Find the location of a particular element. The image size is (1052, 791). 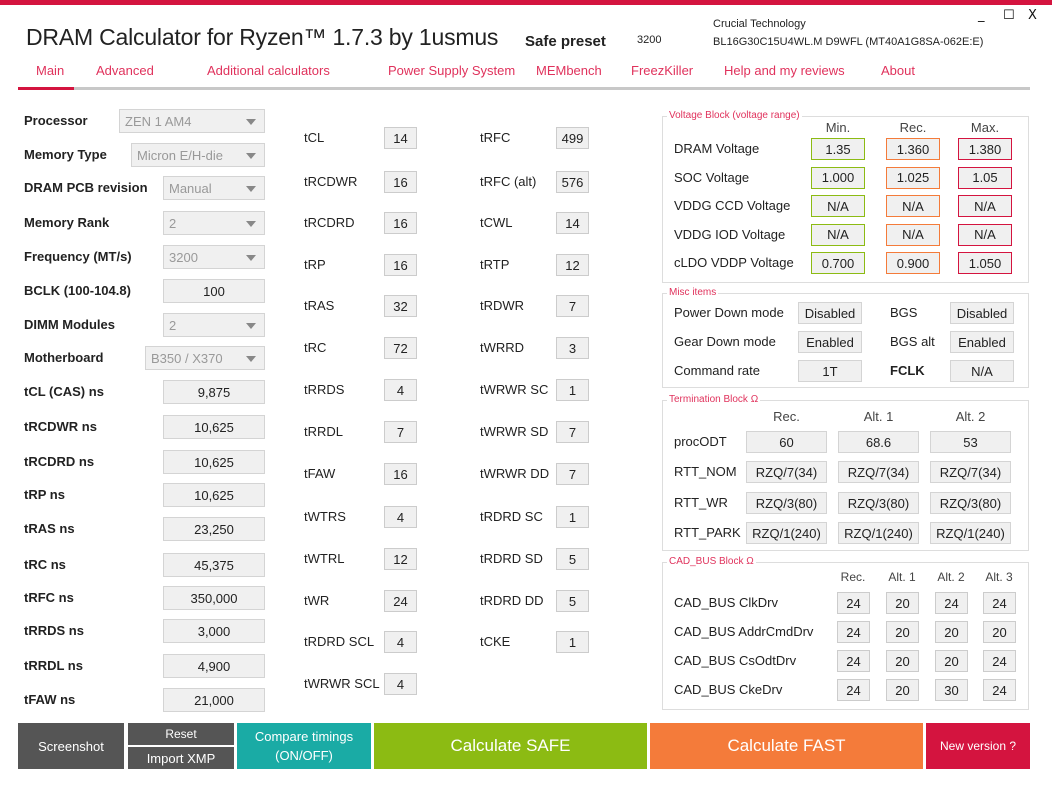

tab-additional-calculators: Additional calculators is located at coordinates (268, 70).